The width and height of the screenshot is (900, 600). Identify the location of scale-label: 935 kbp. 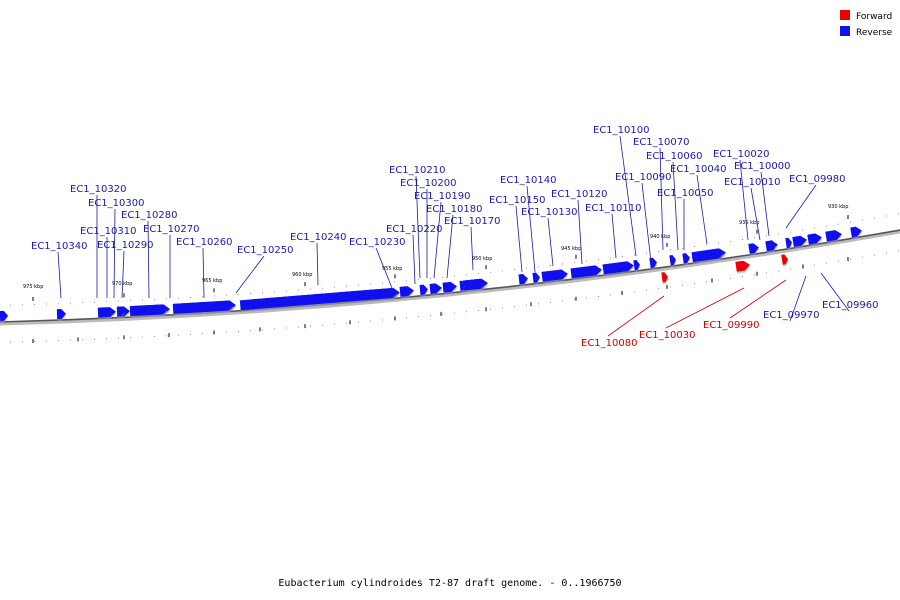
(749, 223).